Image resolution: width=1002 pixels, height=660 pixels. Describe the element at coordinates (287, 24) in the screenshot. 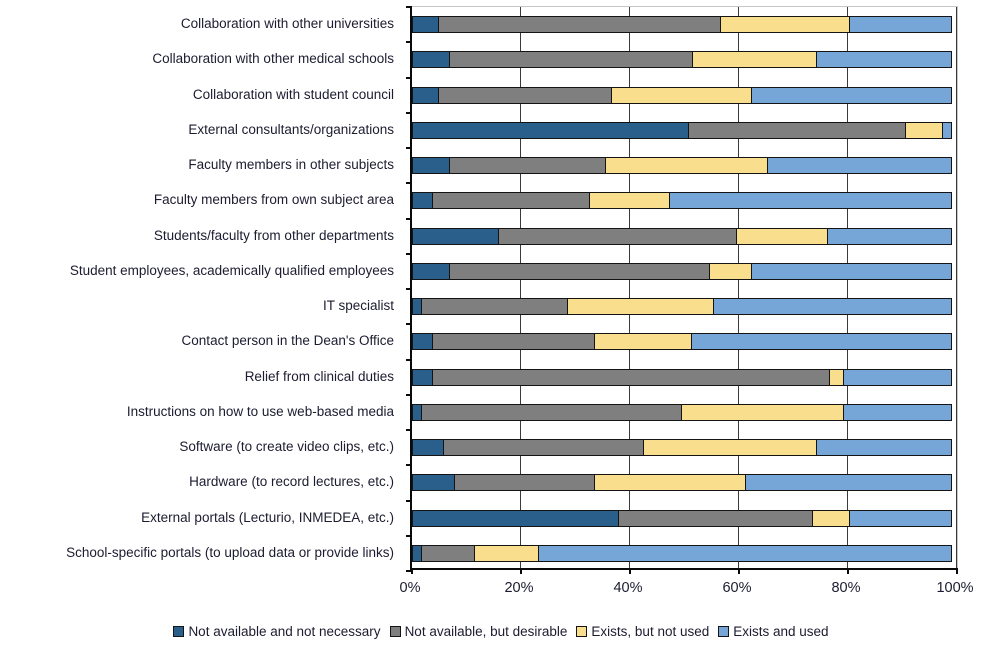

I see `category-label: Collaboration with other universities` at that location.